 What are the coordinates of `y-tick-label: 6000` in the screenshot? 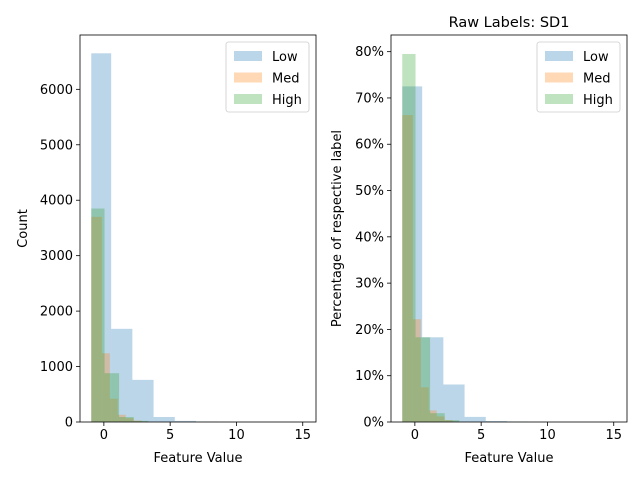 It's located at (56, 90).